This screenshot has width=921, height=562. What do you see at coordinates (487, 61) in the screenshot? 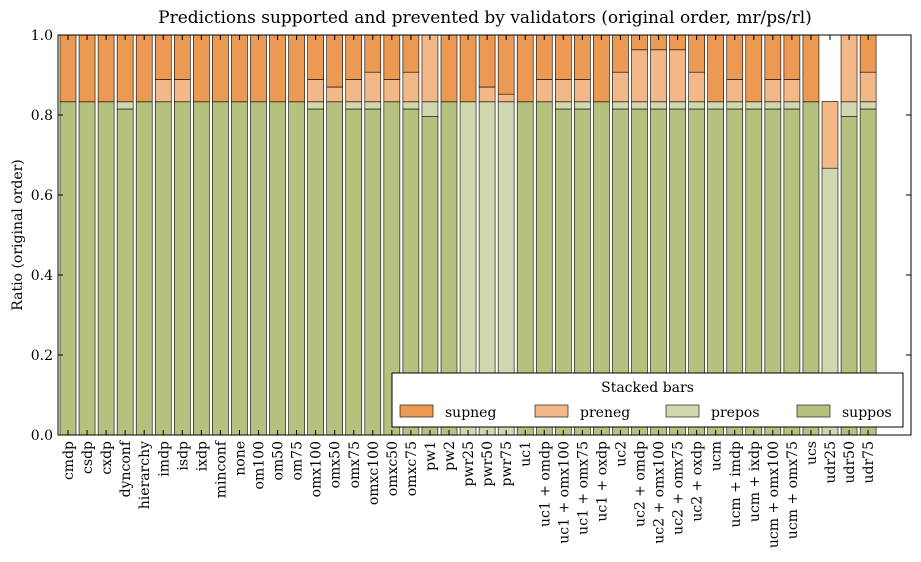
I see `bar-supneg-pwr50` at bounding box center [487, 61].